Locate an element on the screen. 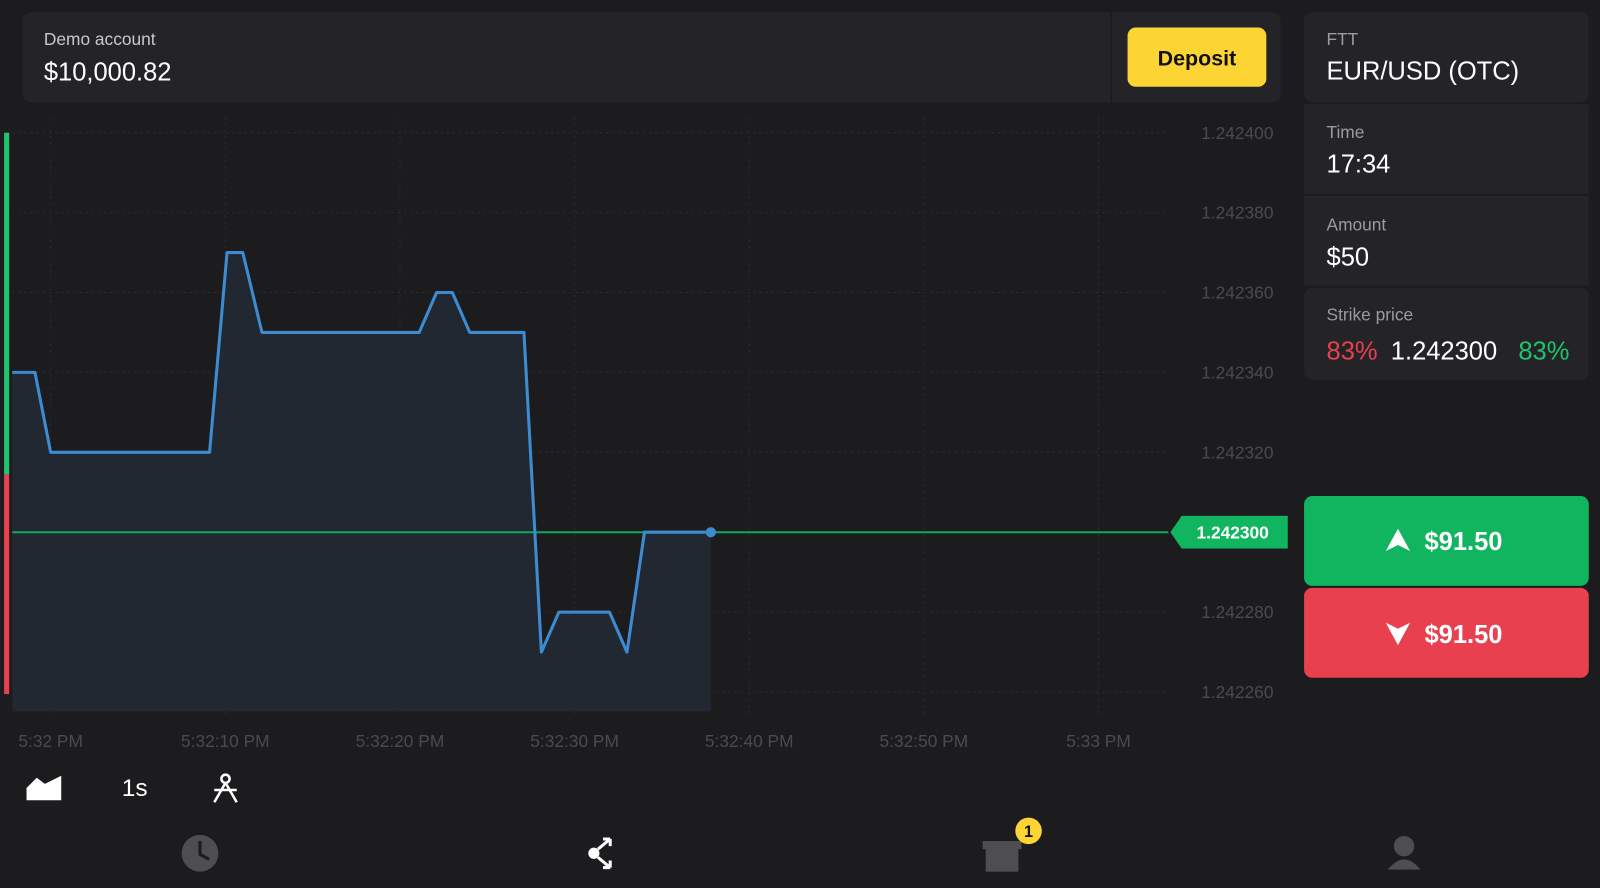 The image size is (1600, 888). asset: EUR/USD (OTC) is located at coordinates (1423, 72).